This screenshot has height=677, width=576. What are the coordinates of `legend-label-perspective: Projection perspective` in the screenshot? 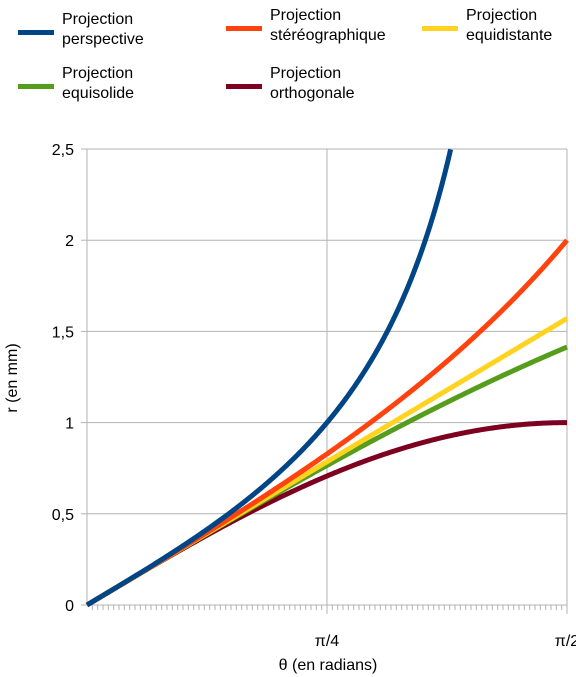 It's located at (103, 29).